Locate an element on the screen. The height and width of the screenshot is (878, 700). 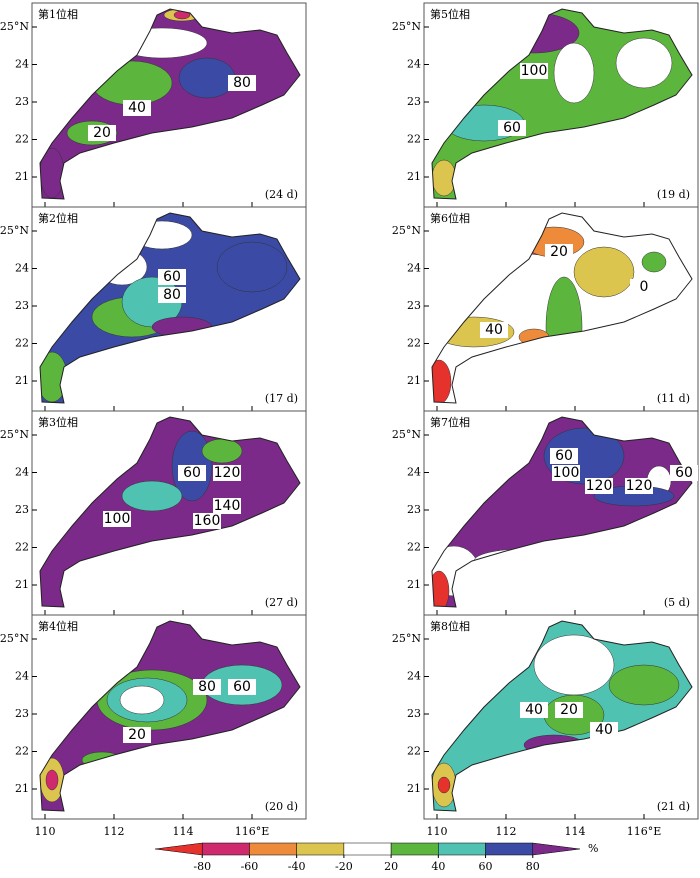
x-tick-label: 116°E is located at coordinates (252, 831).